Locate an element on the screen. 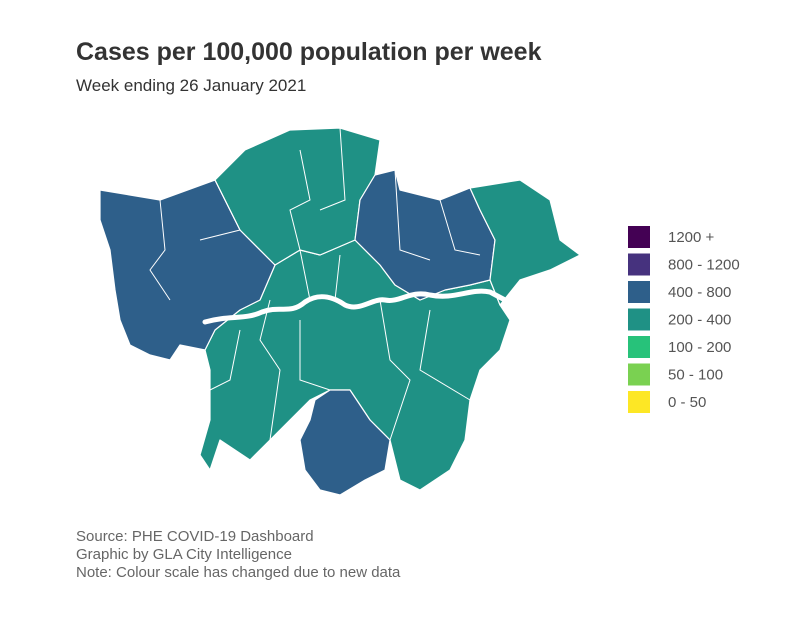  legend-label: 400 - 800 is located at coordinates (699, 292).